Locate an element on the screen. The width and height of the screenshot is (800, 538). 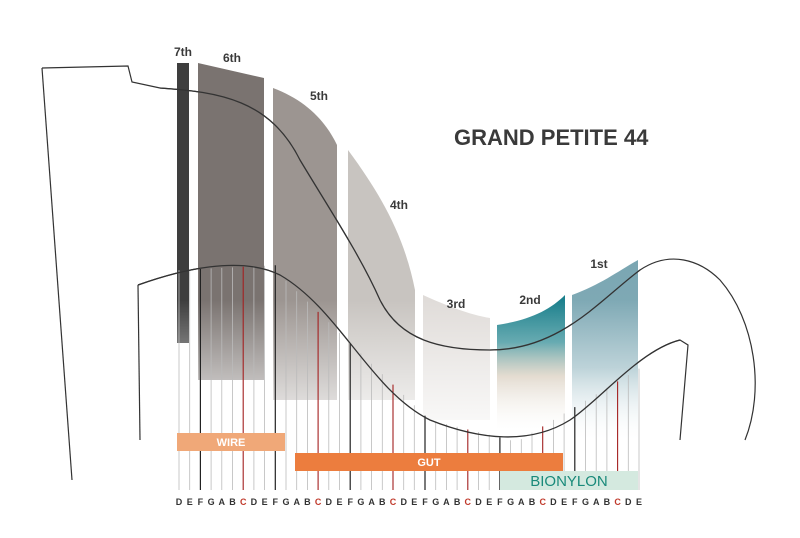
note-letter-32: A is located at coordinates (521, 502).